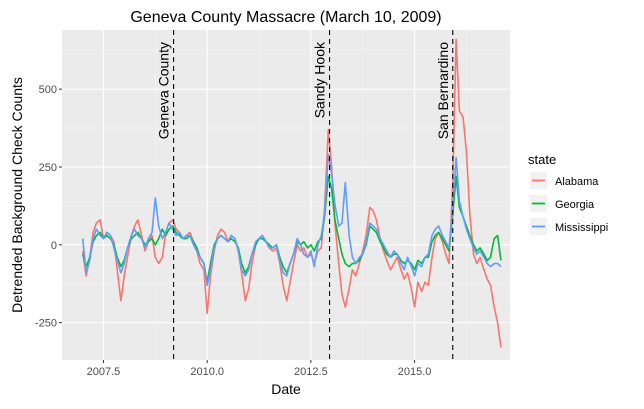 The width and height of the screenshot is (644, 409). I want to click on x-tick-label: 2012.5, so click(311, 372).